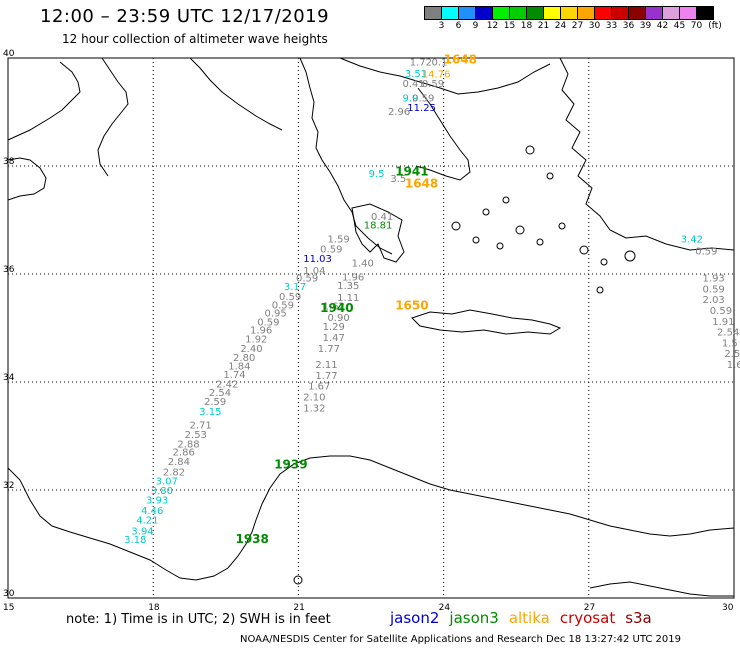 The image size is (740, 650). What do you see at coordinates (474, 618) in the screenshot?
I see `legend-jason3: jason3` at bounding box center [474, 618].